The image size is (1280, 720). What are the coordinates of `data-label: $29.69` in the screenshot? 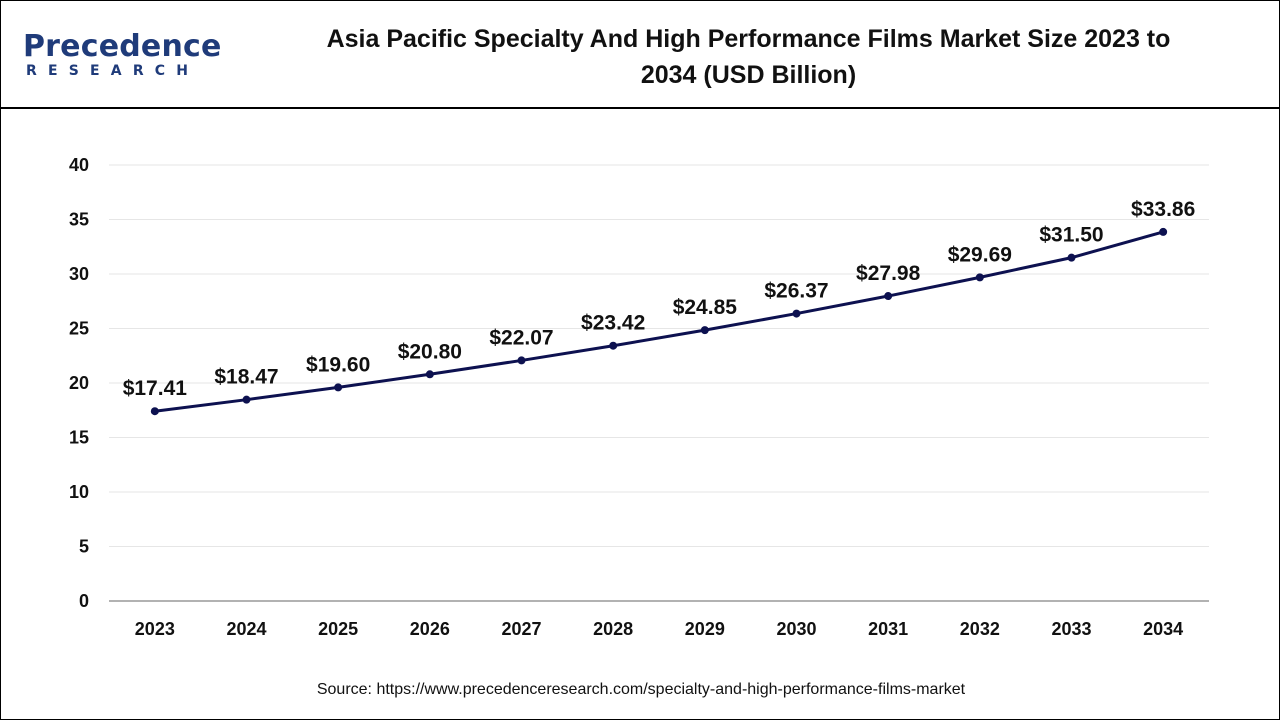 It's located at (980, 254).